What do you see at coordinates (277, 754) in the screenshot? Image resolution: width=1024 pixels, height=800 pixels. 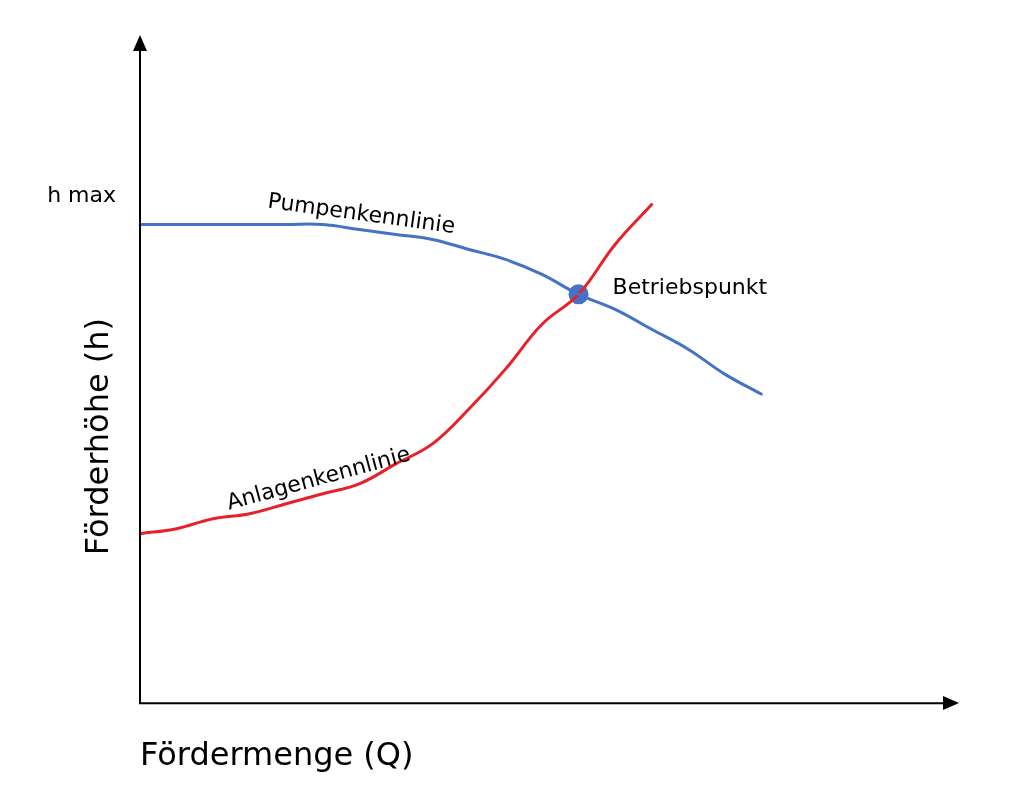 I see `x-axis-title: Fördermenge (Q)` at bounding box center [277, 754].